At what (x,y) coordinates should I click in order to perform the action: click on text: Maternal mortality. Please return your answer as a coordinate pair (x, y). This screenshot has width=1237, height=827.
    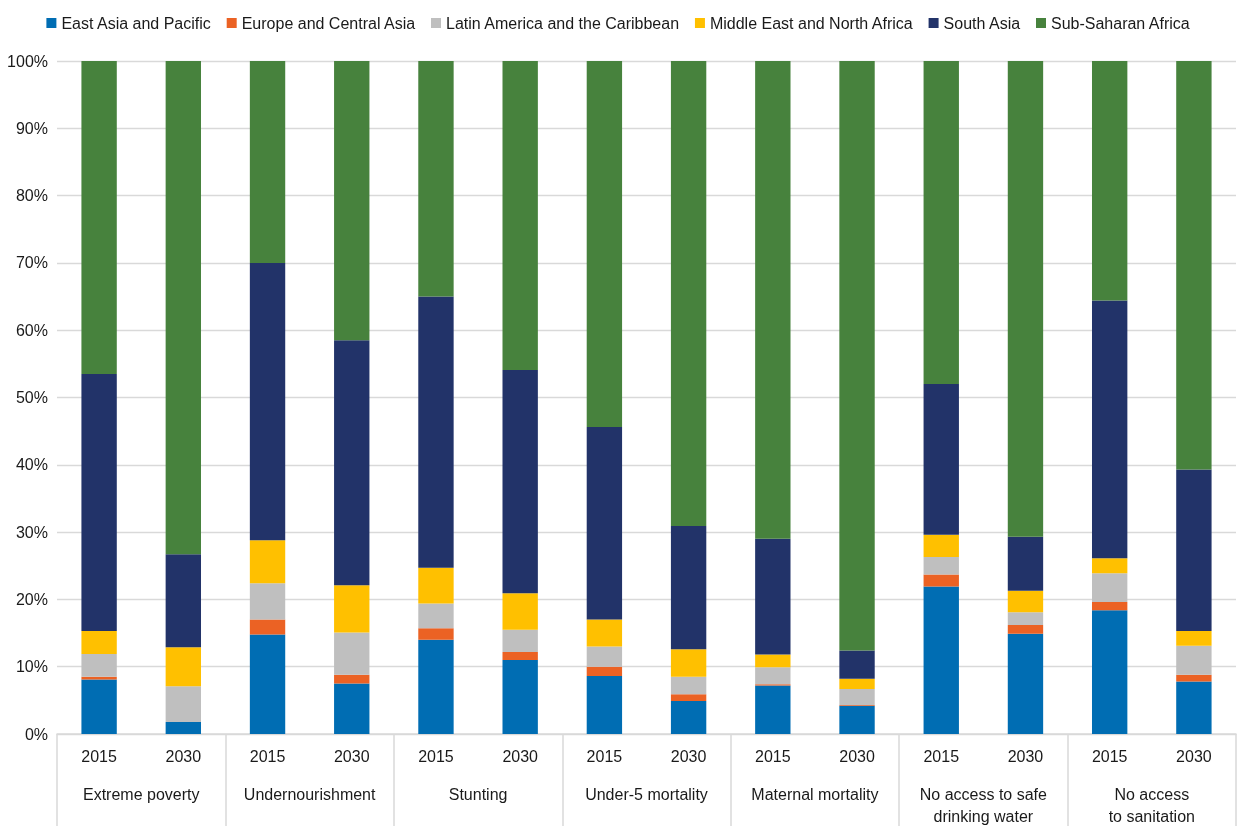
    Looking at the image, I should click on (815, 794).